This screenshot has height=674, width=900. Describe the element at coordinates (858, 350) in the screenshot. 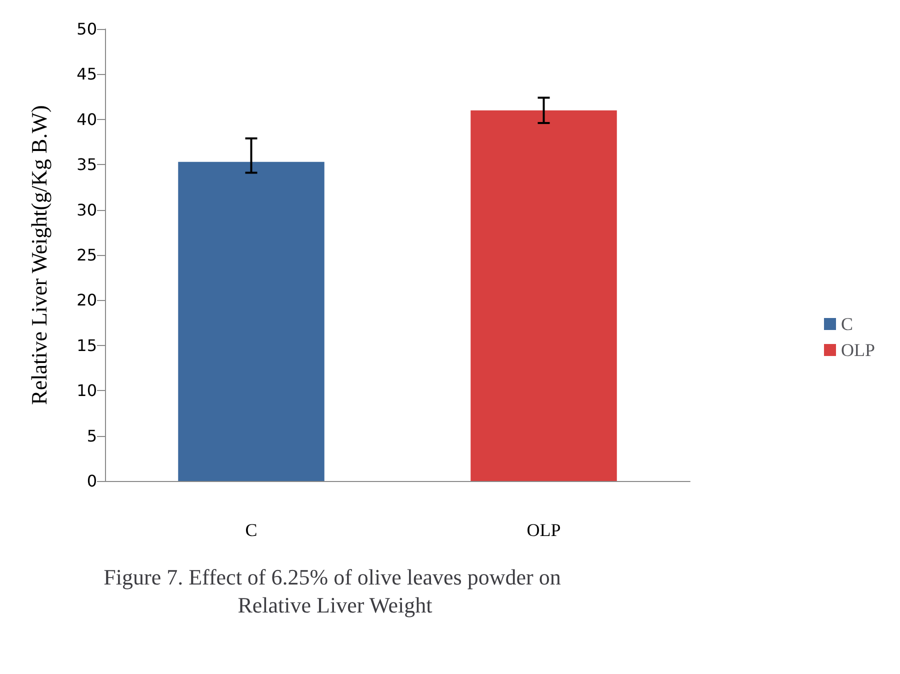

I see `legend-label: OLP` at that location.